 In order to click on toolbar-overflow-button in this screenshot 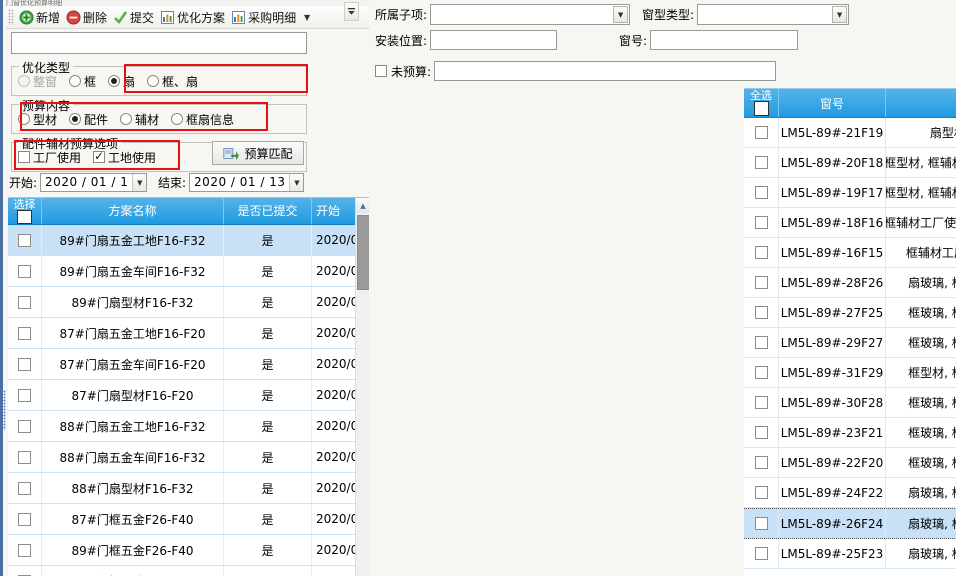, I will do `click(351, 11)`.